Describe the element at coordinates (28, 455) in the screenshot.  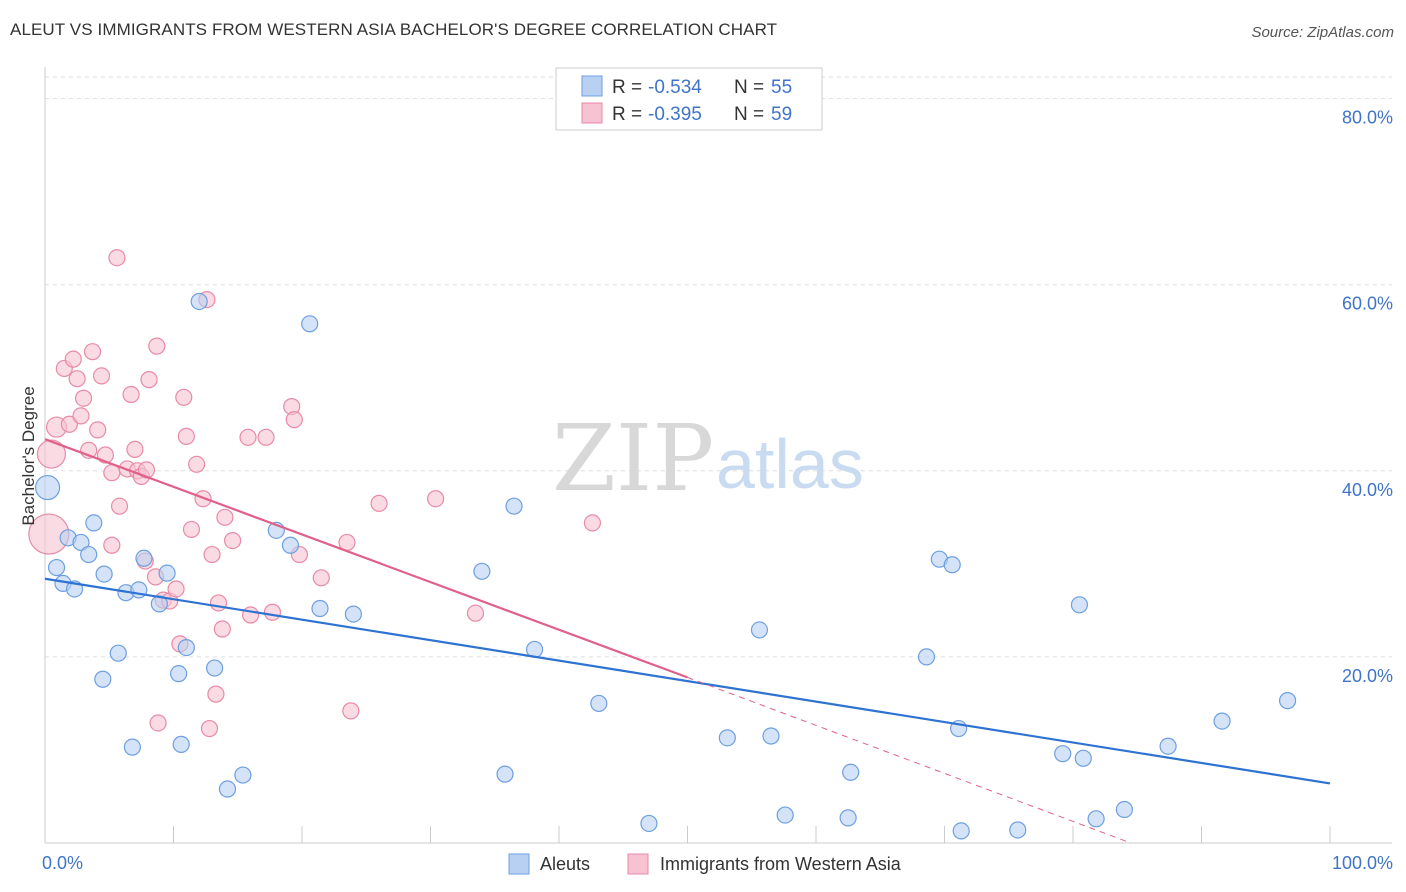
I see `y-axis-label: Bachelor's Degree` at that location.